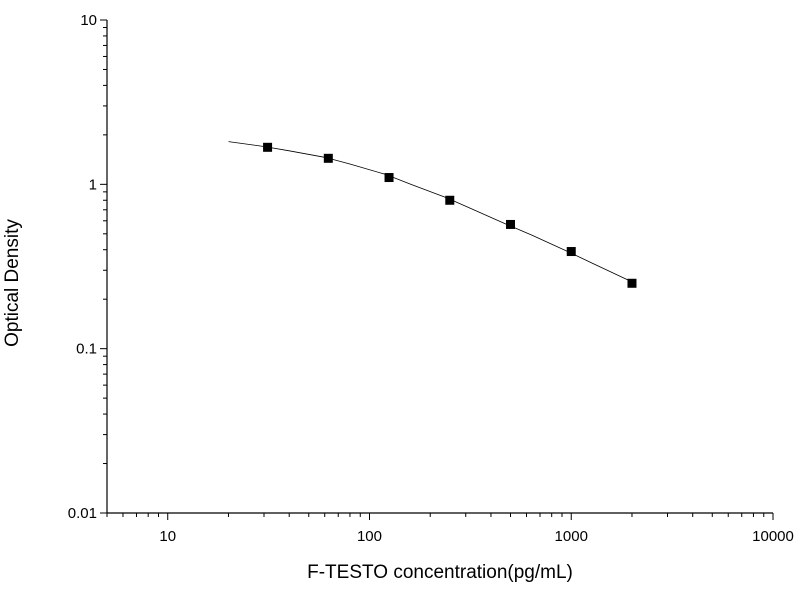  I want to click on y-tick-label: 1, so click(93, 184).